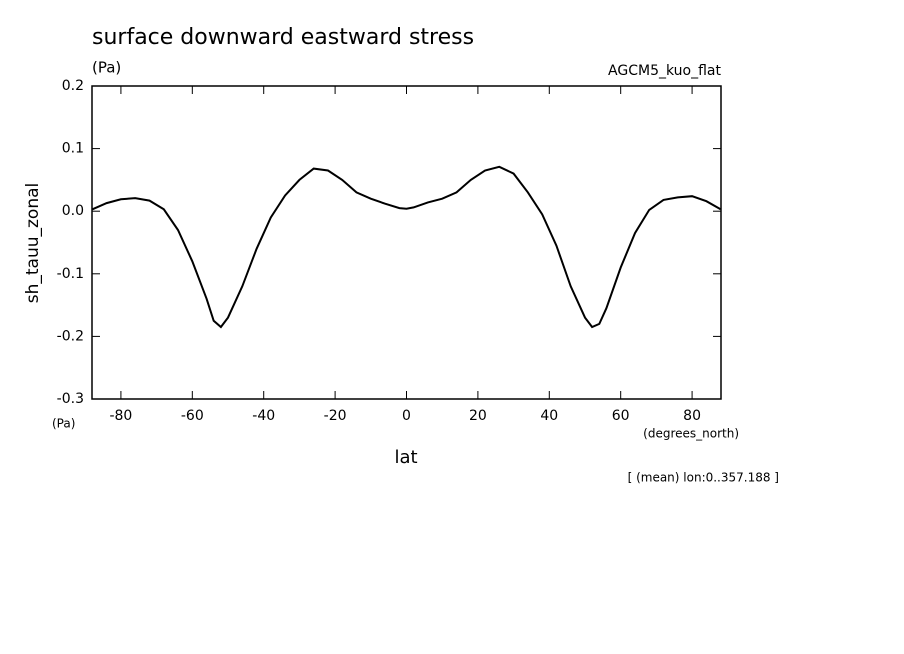 The height and width of the screenshot is (654, 904). What do you see at coordinates (106, 68) in the screenshot?
I see `subtitle: (Pa)` at bounding box center [106, 68].